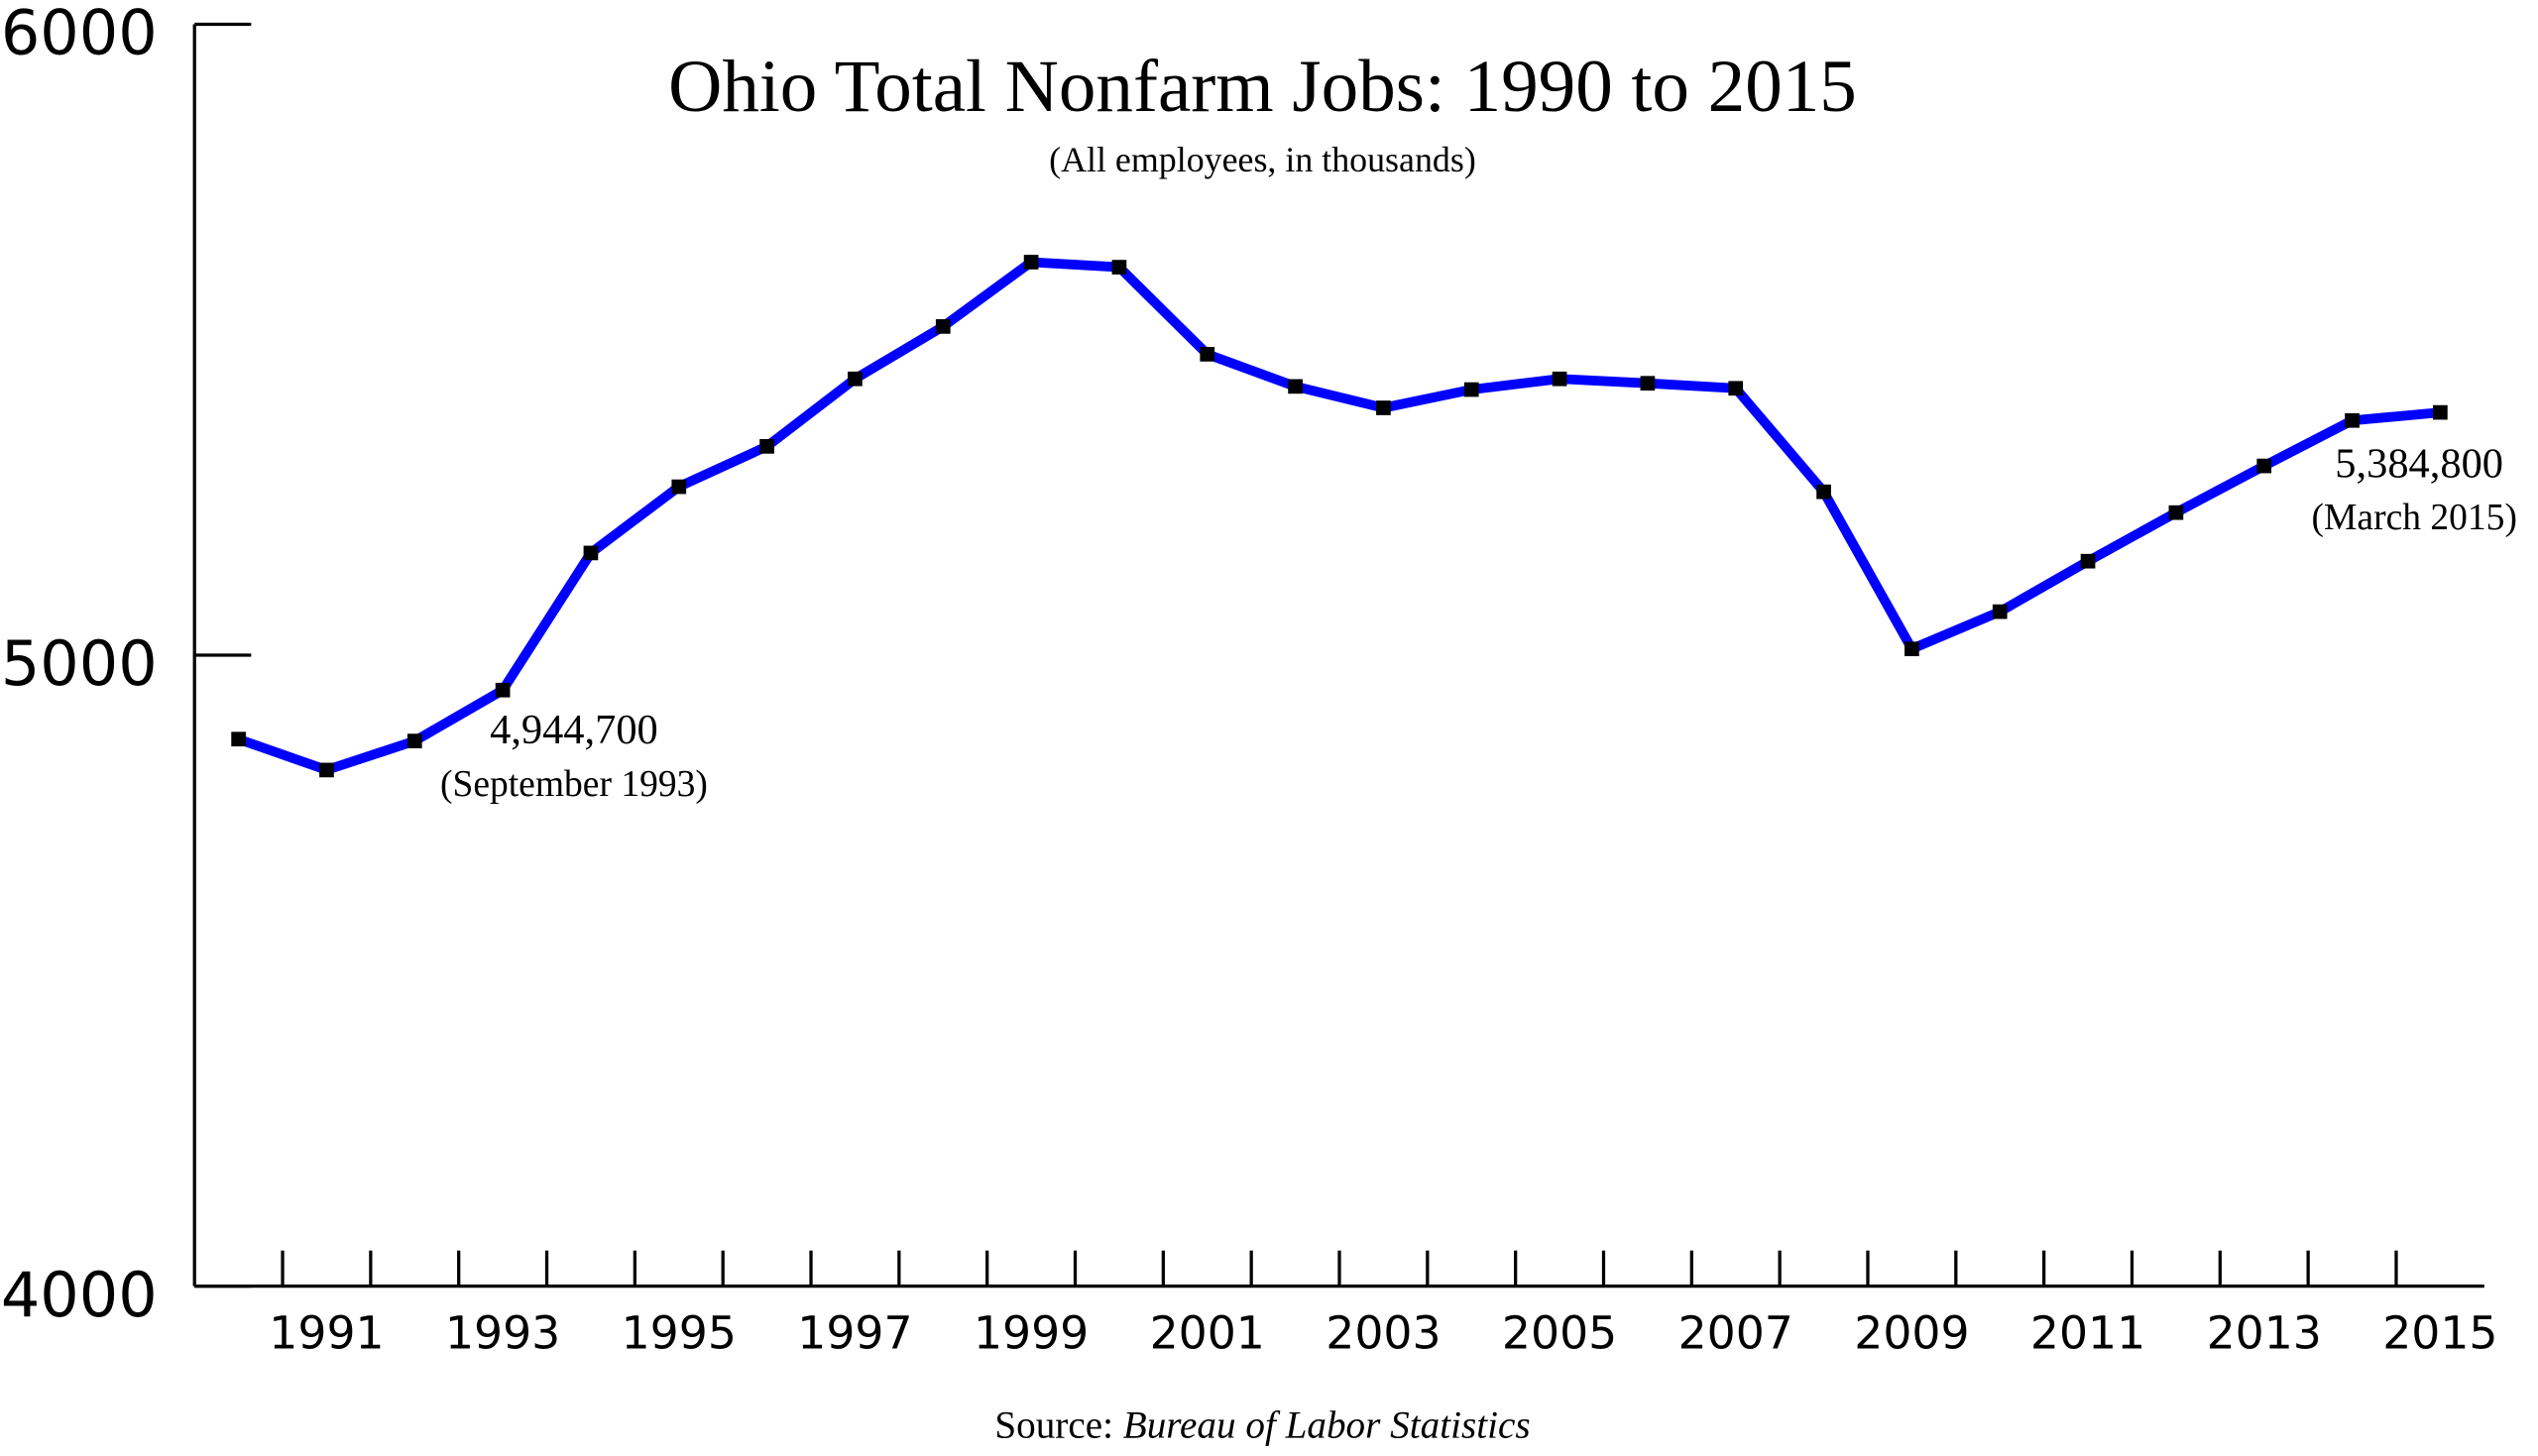 This screenshot has height=1456, width=2538. Describe the element at coordinates (79, 34) in the screenshot. I see `y-tick-label: 6000` at that location.